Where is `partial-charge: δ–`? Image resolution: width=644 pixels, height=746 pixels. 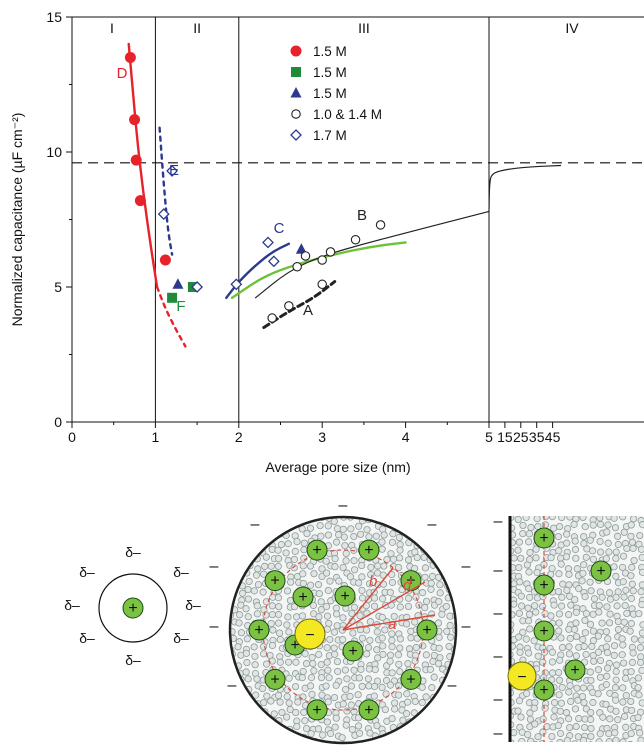 partial-charge: δ– is located at coordinates (87, 572).